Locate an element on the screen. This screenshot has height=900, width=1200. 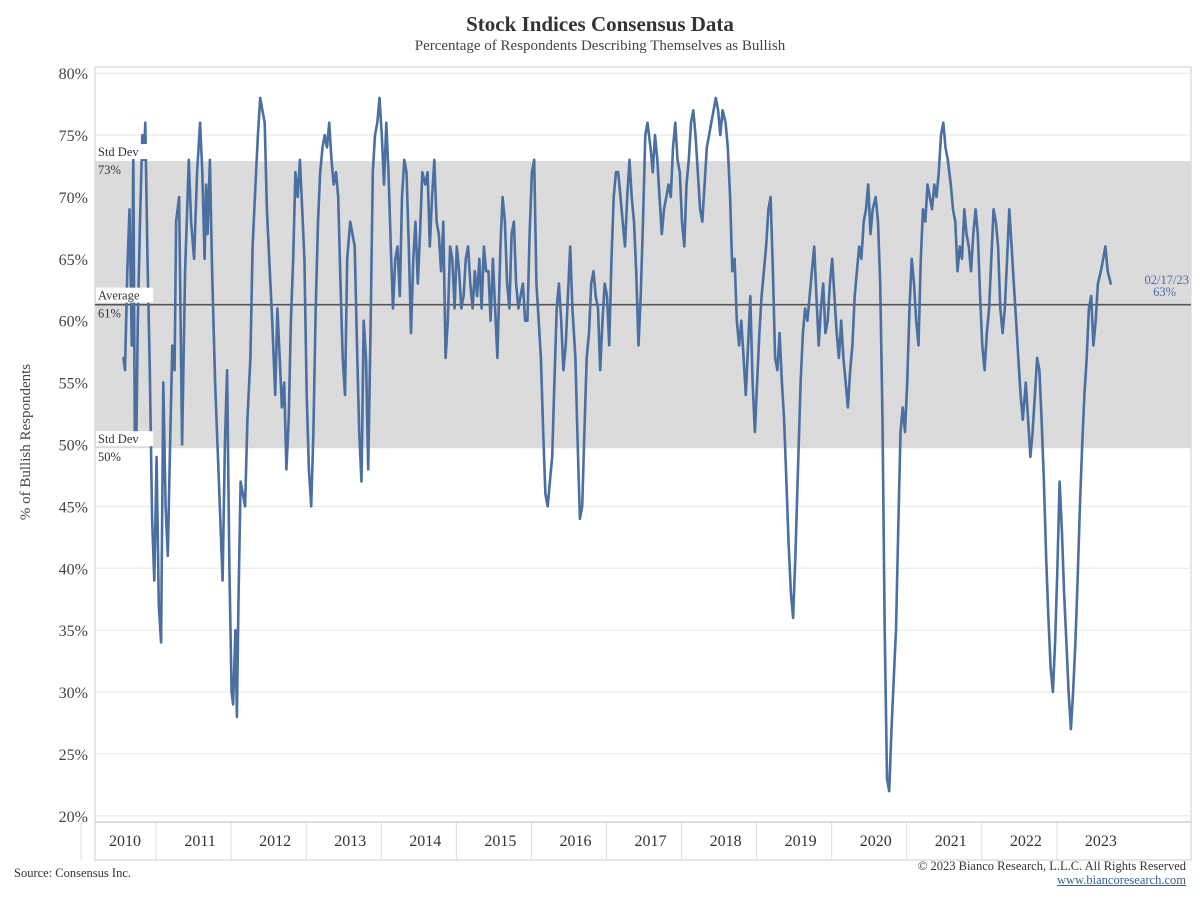
upper-std-dev-value: 73% is located at coordinates (109, 170).